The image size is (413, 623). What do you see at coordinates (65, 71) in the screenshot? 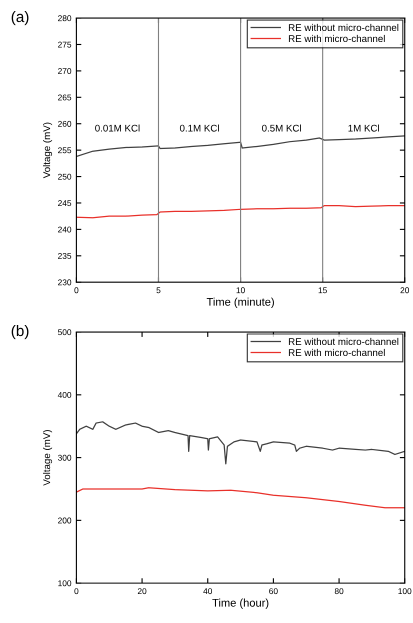
I see `y-tick-label: 270` at bounding box center [65, 71].